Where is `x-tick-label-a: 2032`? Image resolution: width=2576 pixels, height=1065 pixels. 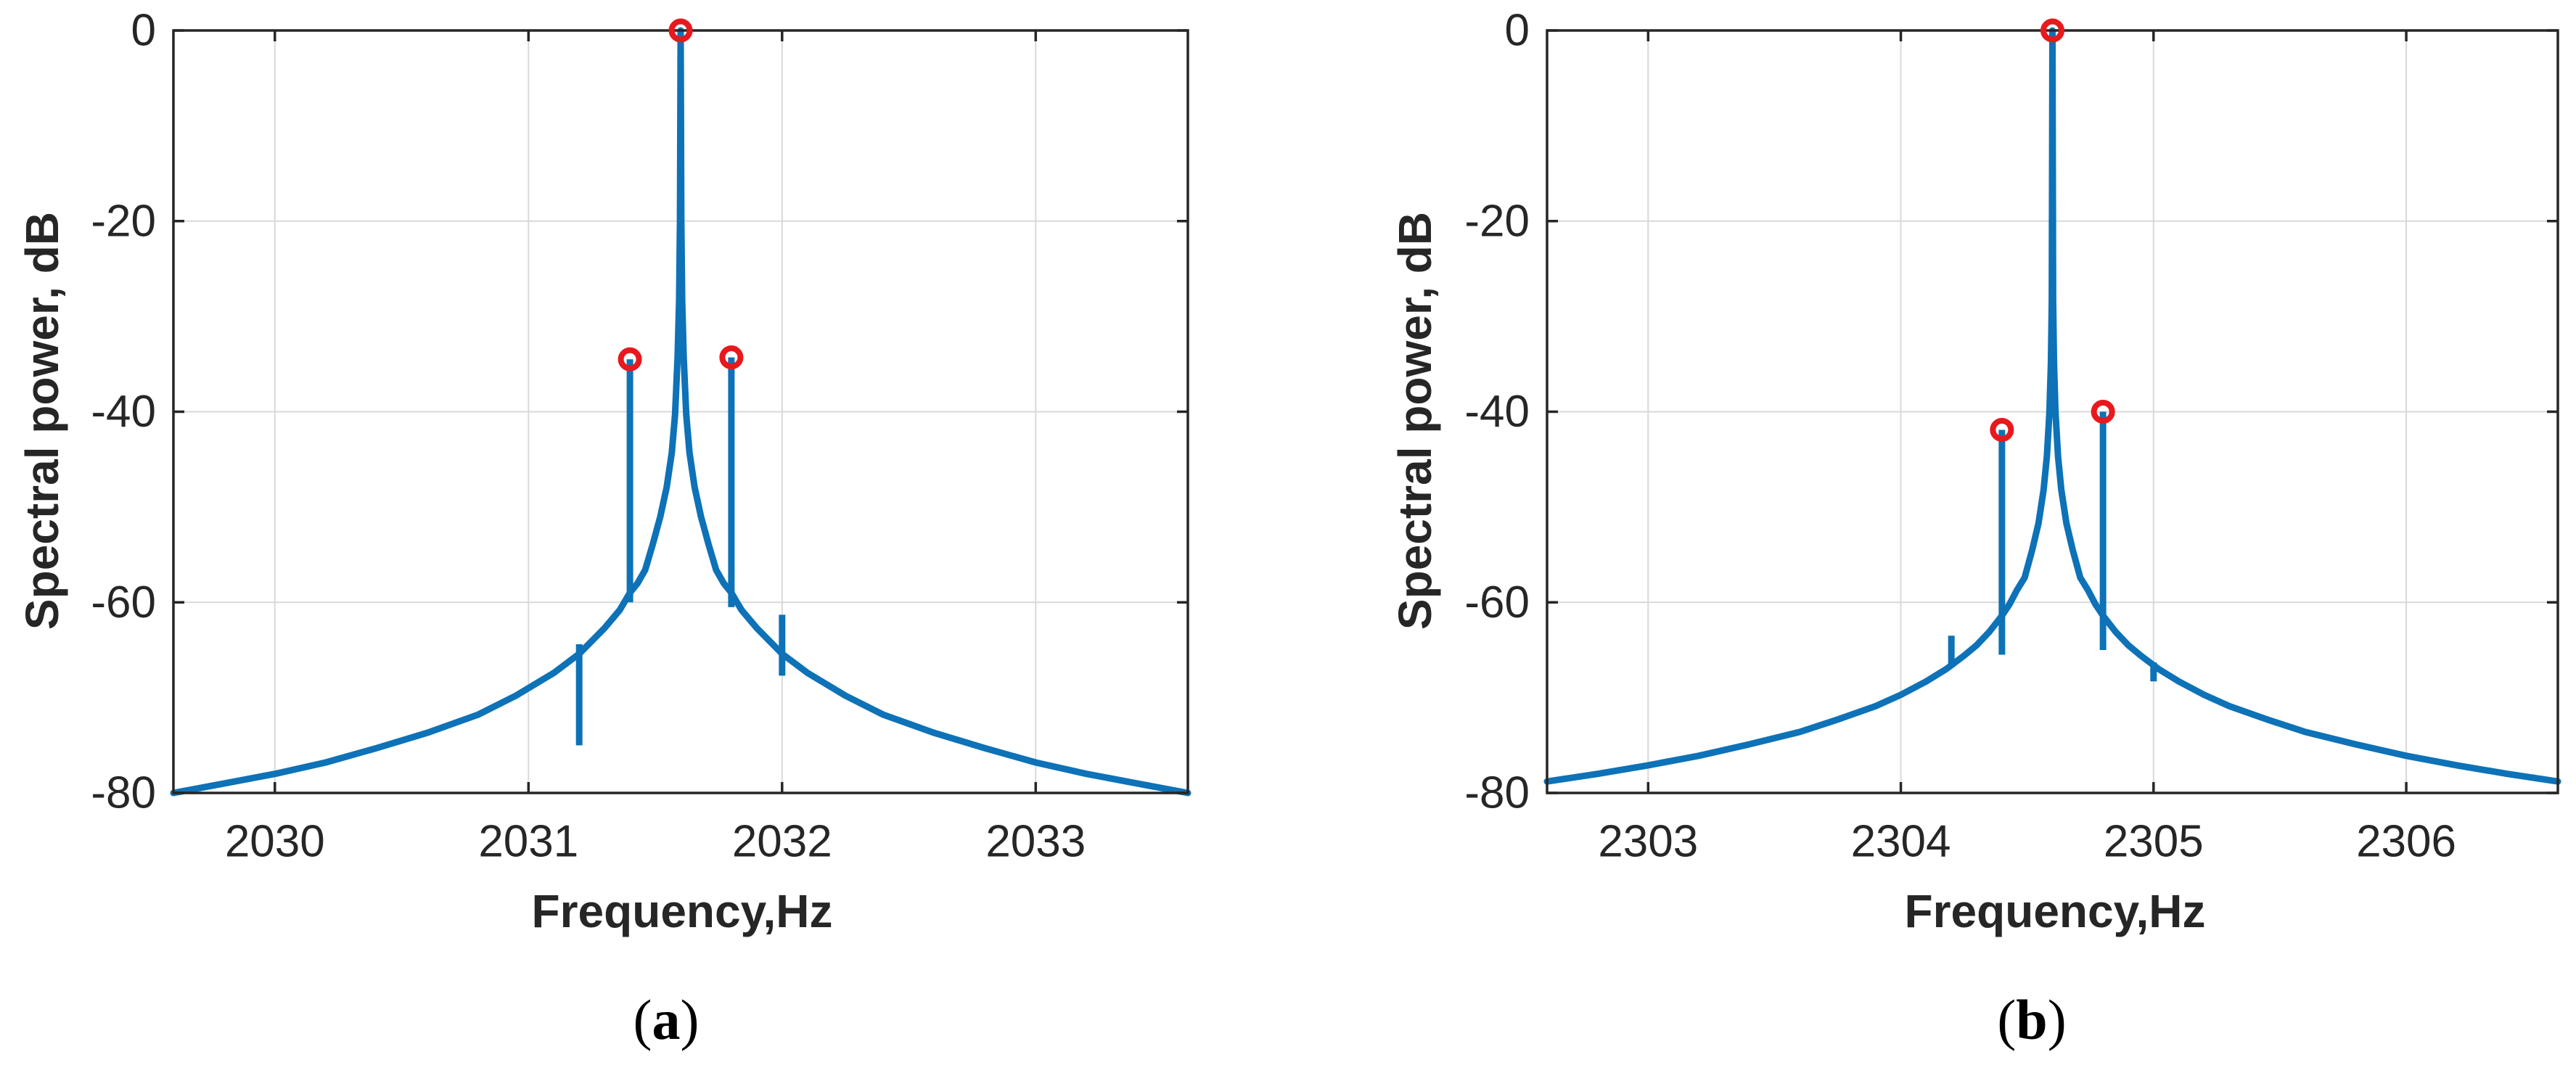 x-tick-label-a: 2032 is located at coordinates (782, 842).